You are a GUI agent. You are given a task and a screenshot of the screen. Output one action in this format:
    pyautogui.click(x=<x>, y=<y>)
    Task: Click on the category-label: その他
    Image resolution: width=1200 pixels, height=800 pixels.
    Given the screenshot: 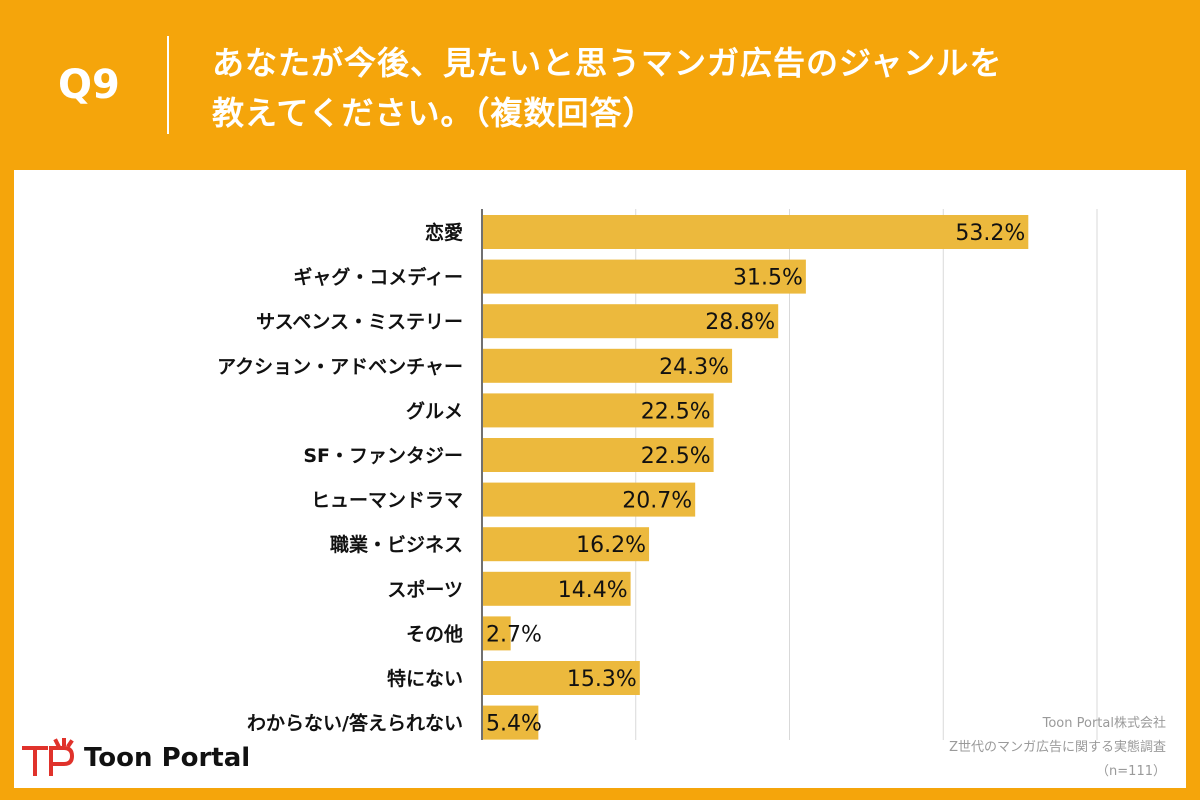 What is the action you would take?
    pyautogui.click(x=434, y=633)
    